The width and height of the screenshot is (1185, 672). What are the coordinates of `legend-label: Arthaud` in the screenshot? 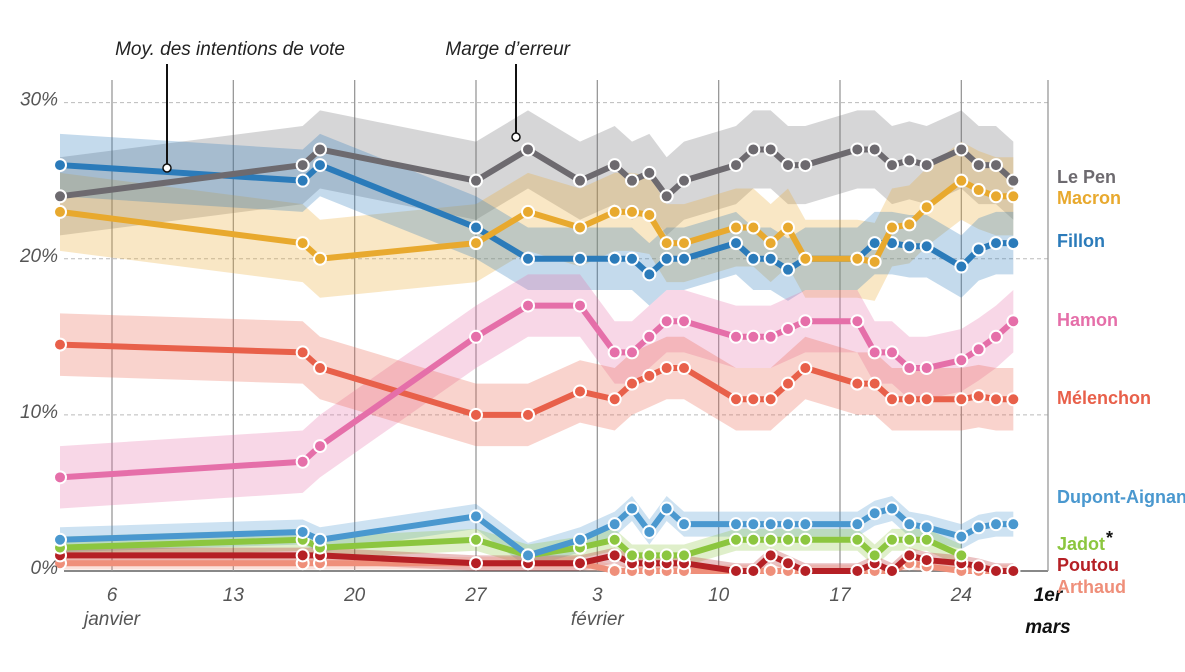 It's located at (1091, 587).